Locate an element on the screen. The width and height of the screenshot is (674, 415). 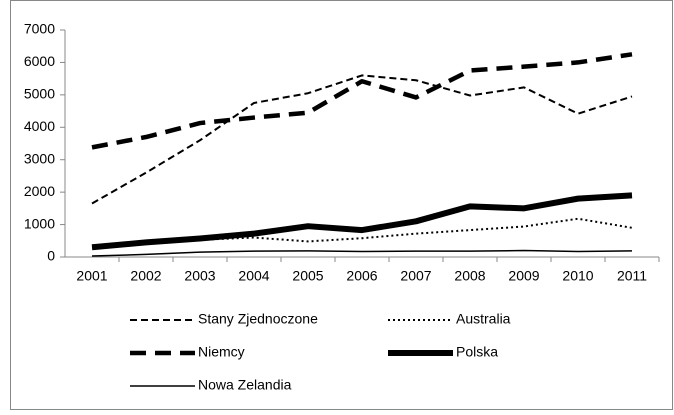
y-tick-label: 7000 is located at coordinates (39, 29).